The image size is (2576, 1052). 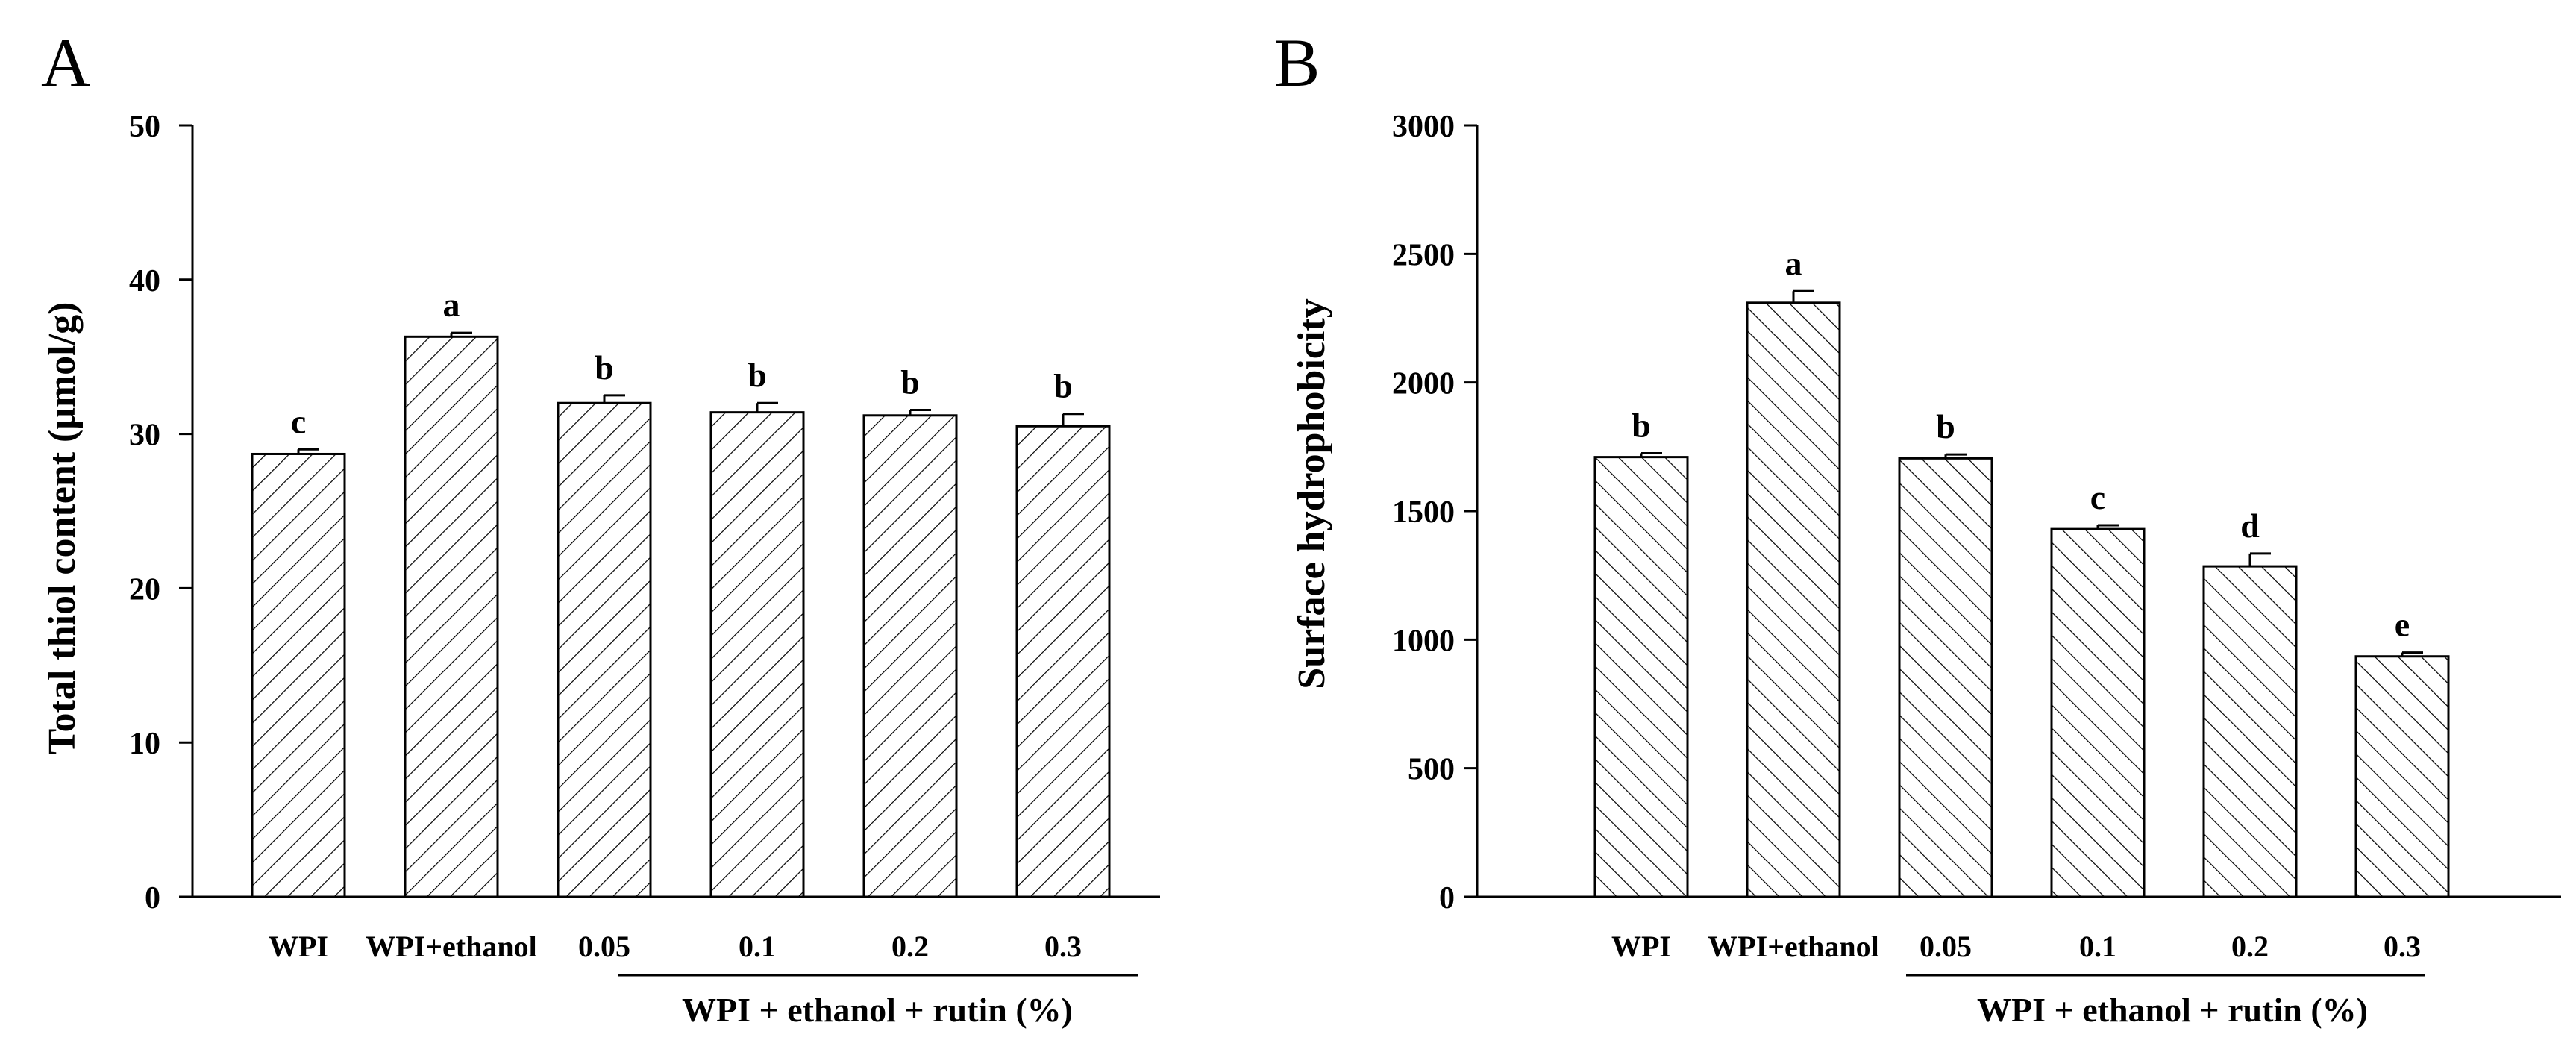 What do you see at coordinates (757, 946) in the screenshot?
I see `category-label-a-4: 0.1` at bounding box center [757, 946].